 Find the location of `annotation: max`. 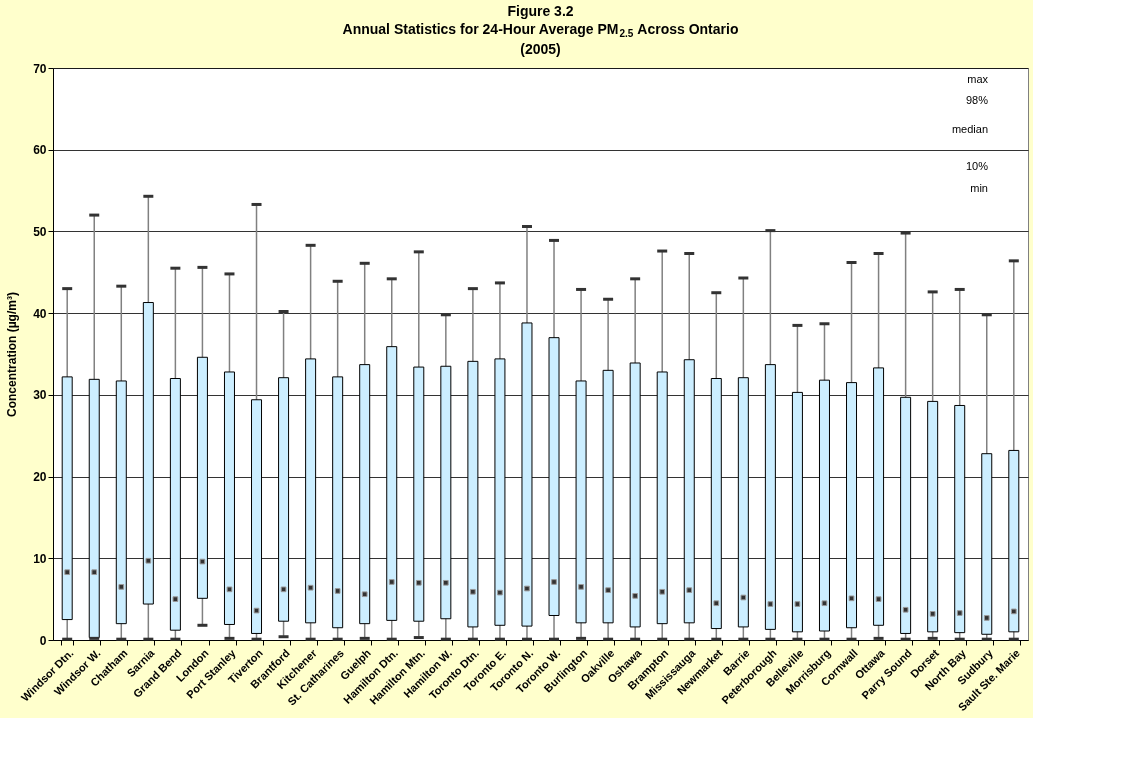

annotation: max is located at coordinates (978, 79).